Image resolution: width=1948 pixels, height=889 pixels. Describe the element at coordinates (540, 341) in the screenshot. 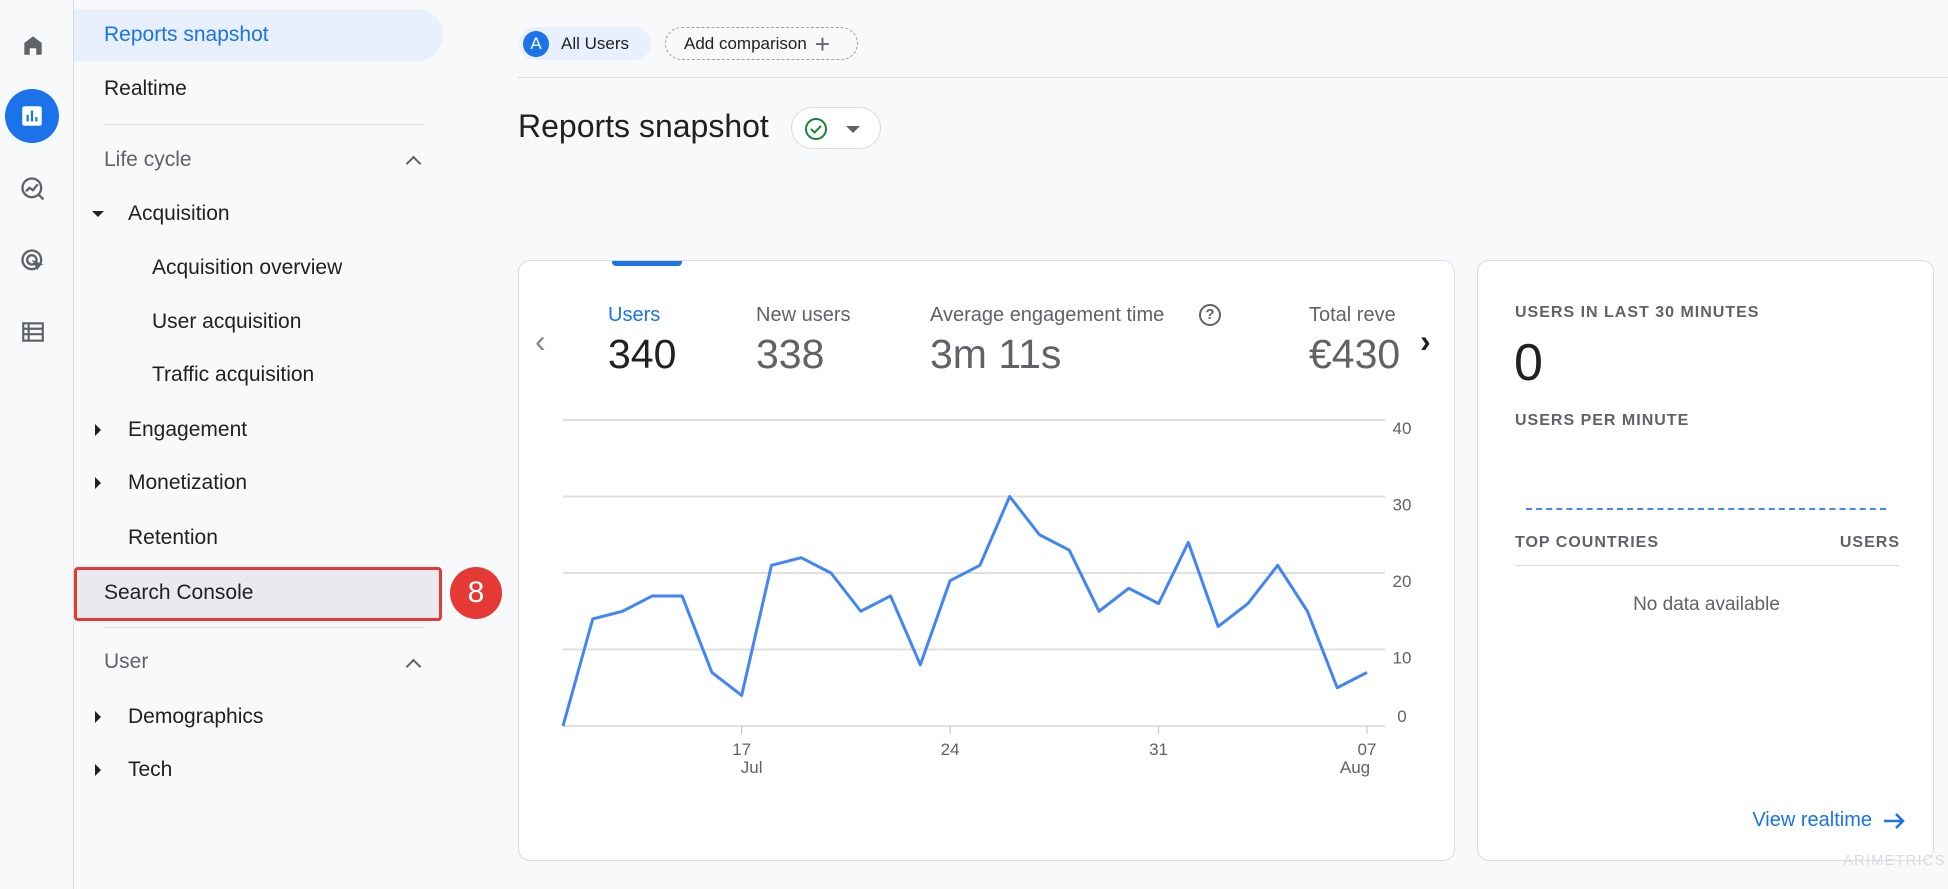

I see `prev-metric-arrow: ‹` at that location.